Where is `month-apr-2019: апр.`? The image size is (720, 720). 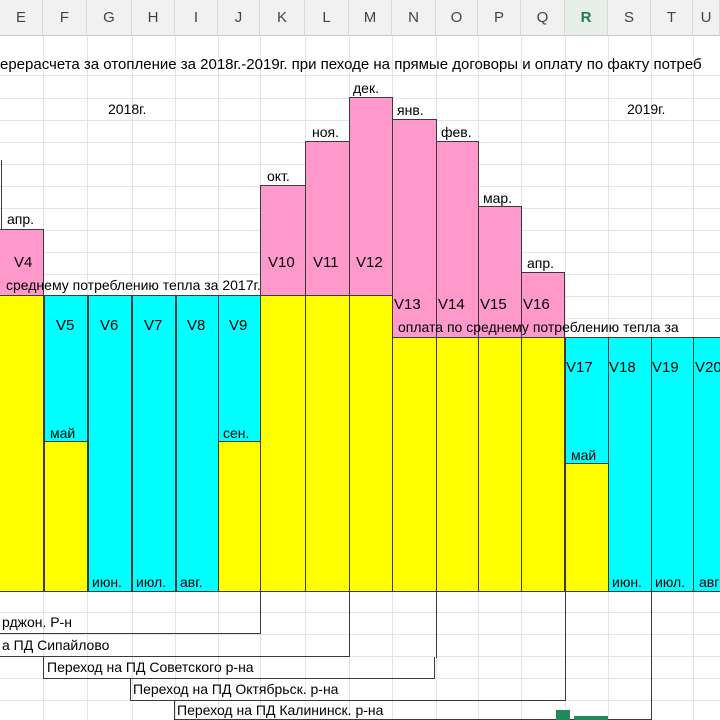
month-apr-2019: апр. is located at coordinates (541, 263).